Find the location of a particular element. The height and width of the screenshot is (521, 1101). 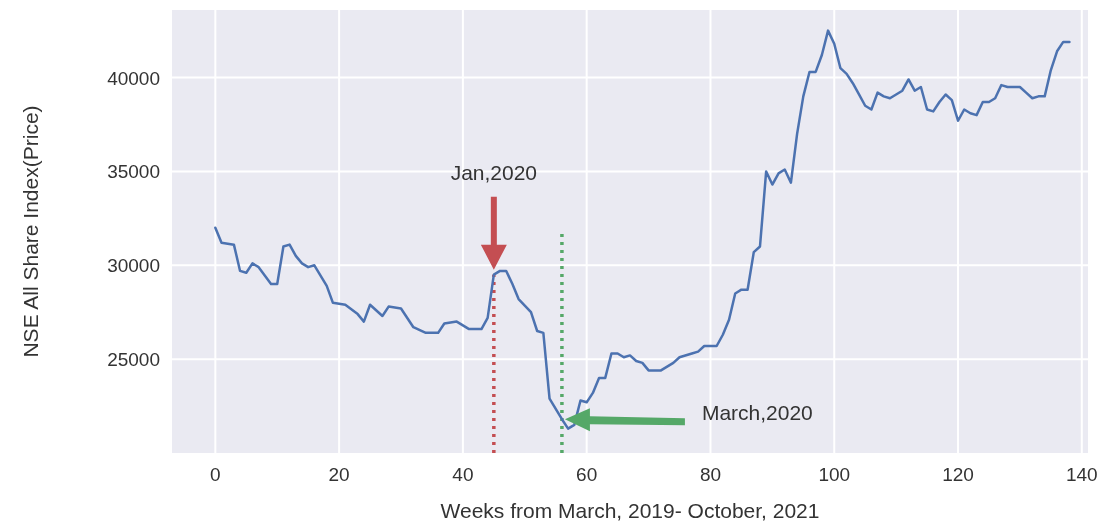

x-tick-label: 80 is located at coordinates (710, 474).